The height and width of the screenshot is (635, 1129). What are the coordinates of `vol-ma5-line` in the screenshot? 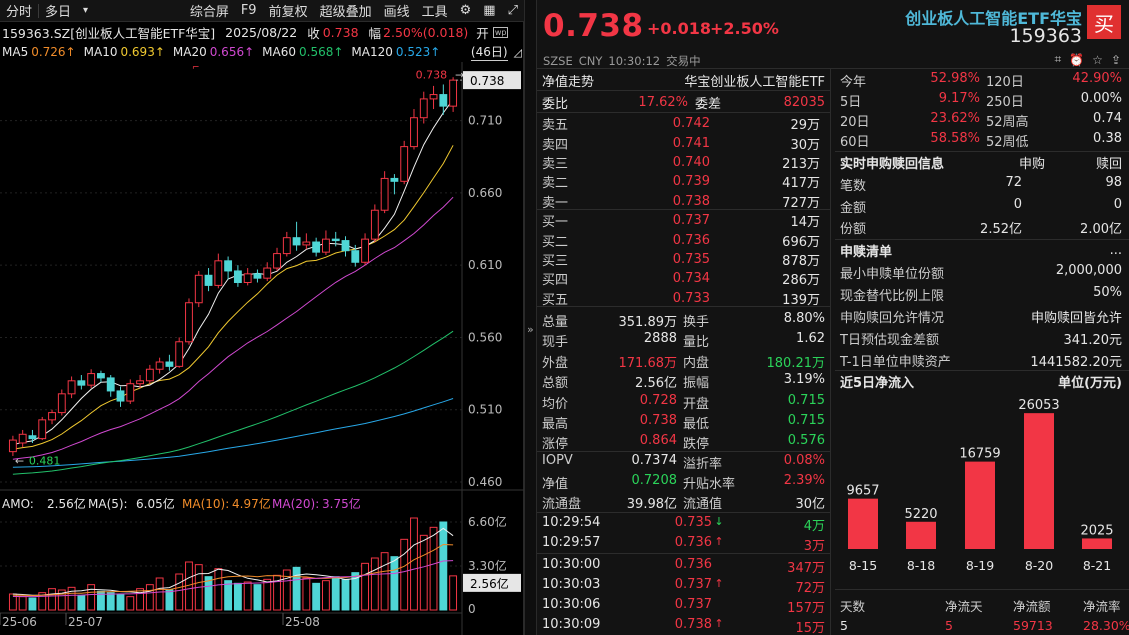 It's located at (233, 561).